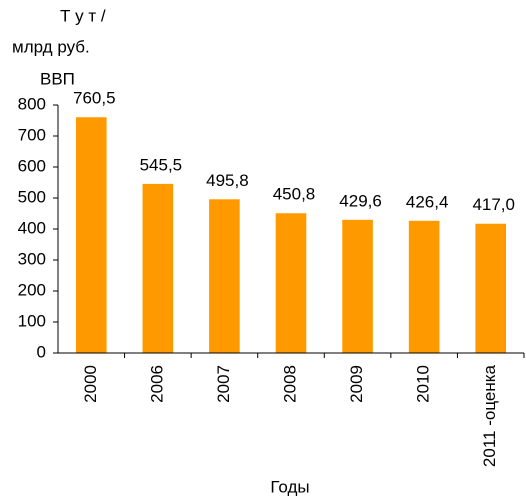 The width and height of the screenshot is (526, 498). What do you see at coordinates (90, 384) in the screenshot?
I see `x-tick-label: 2000` at bounding box center [90, 384].